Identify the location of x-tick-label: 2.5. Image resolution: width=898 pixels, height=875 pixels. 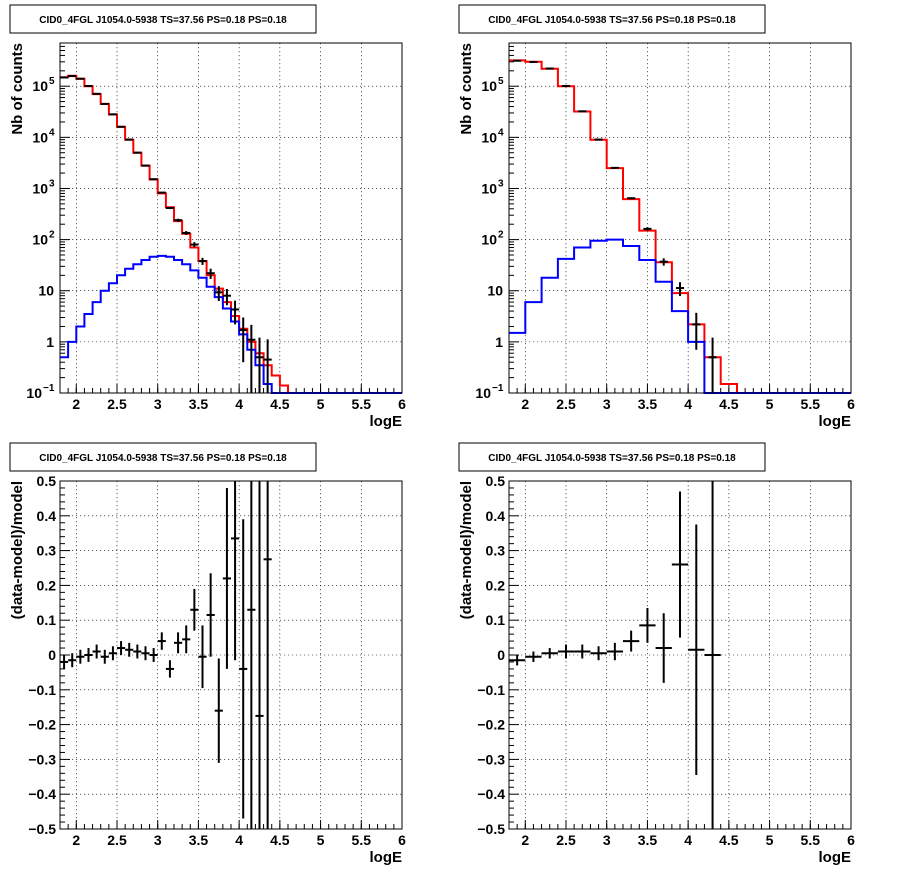
(566, 404).